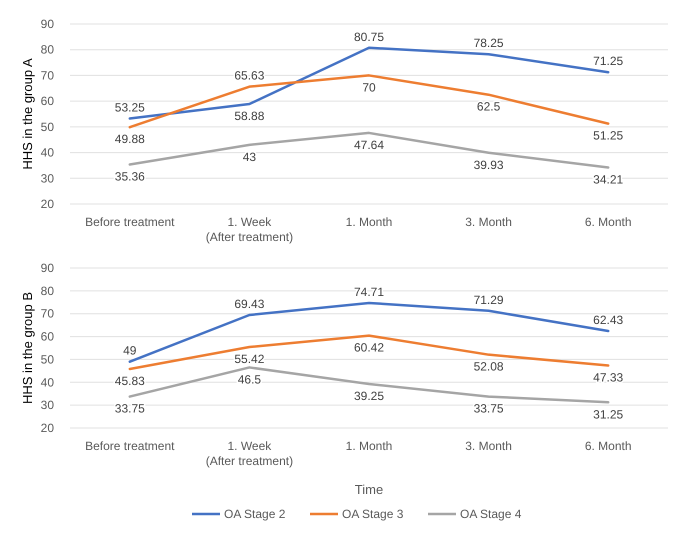 The height and width of the screenshot is (537, 688). What do you see at coordinates (250, 379) in the screenshot?
I see `data-label: 46.5` at bounding box center [250, 379].